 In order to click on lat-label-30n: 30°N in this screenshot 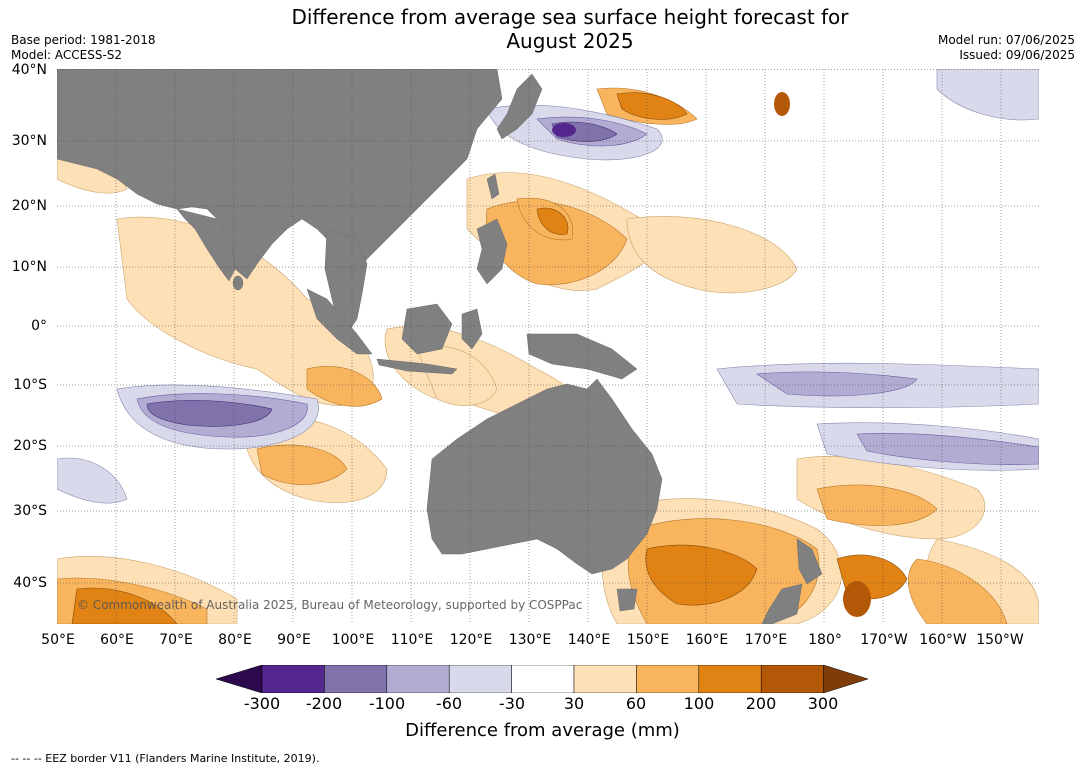, I will do `click(29, 141)`.